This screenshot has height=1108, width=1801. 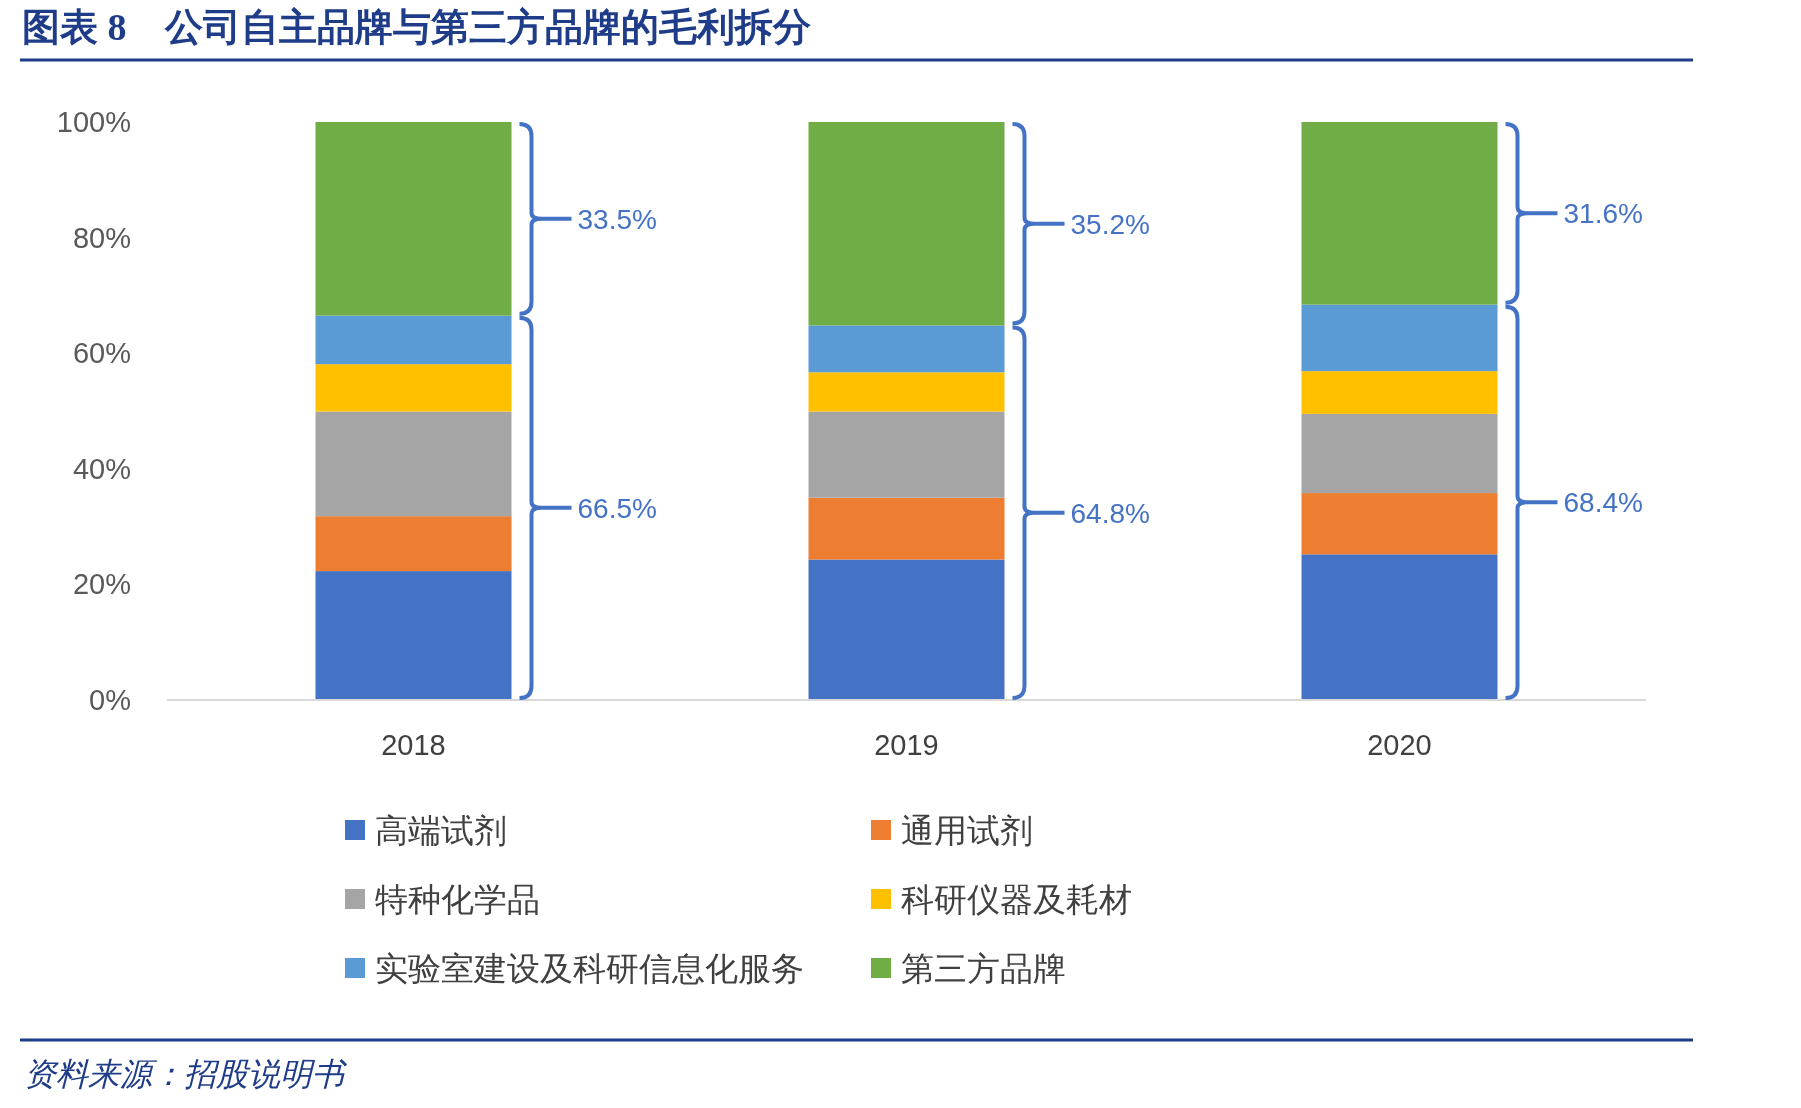 What do you see at coordinates (457, 899) in the screenshot?
I see `legend-label: 特种化学品` at bounding box center [457, 899].